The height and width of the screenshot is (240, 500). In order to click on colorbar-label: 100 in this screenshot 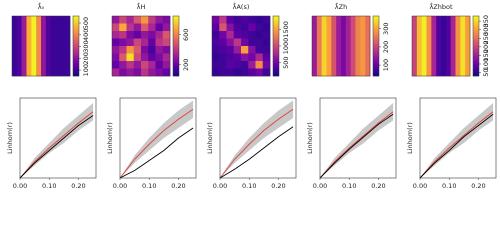, I will do `click(486, 64)`.